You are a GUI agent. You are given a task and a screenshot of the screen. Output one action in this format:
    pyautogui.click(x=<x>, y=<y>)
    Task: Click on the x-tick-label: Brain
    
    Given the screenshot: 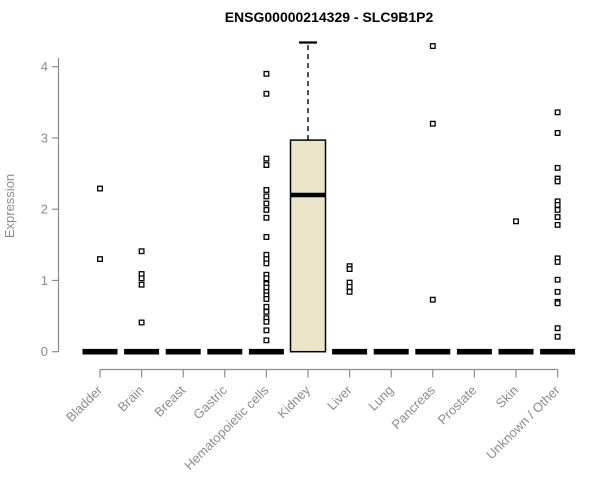 What is the action you would take?
    pyautogui.click(x=131, y=399)
    